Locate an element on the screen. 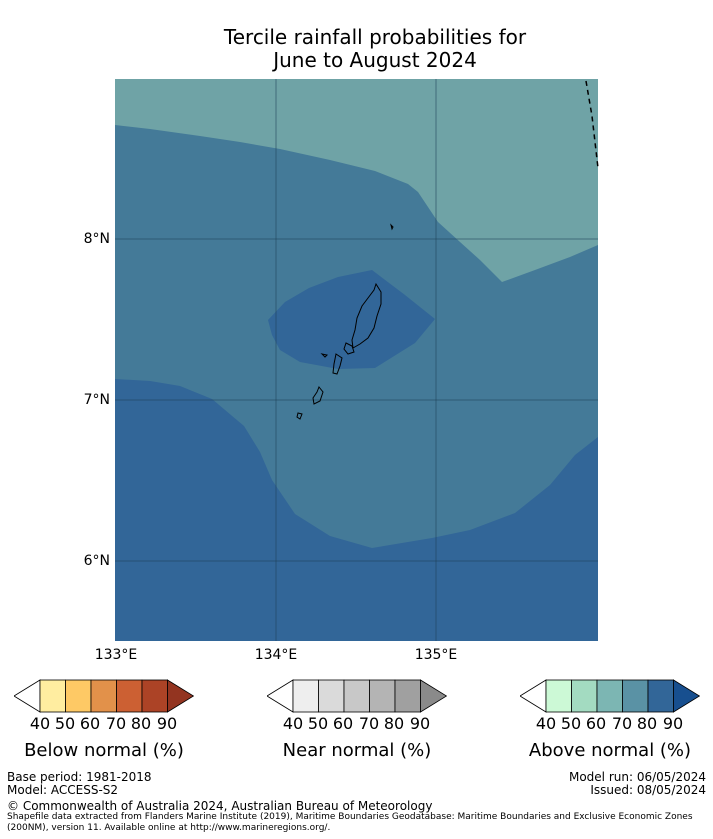 The image size is (713, 839). issued-text: Issued: 08/05/2024 is located at coordinates (648, 790).